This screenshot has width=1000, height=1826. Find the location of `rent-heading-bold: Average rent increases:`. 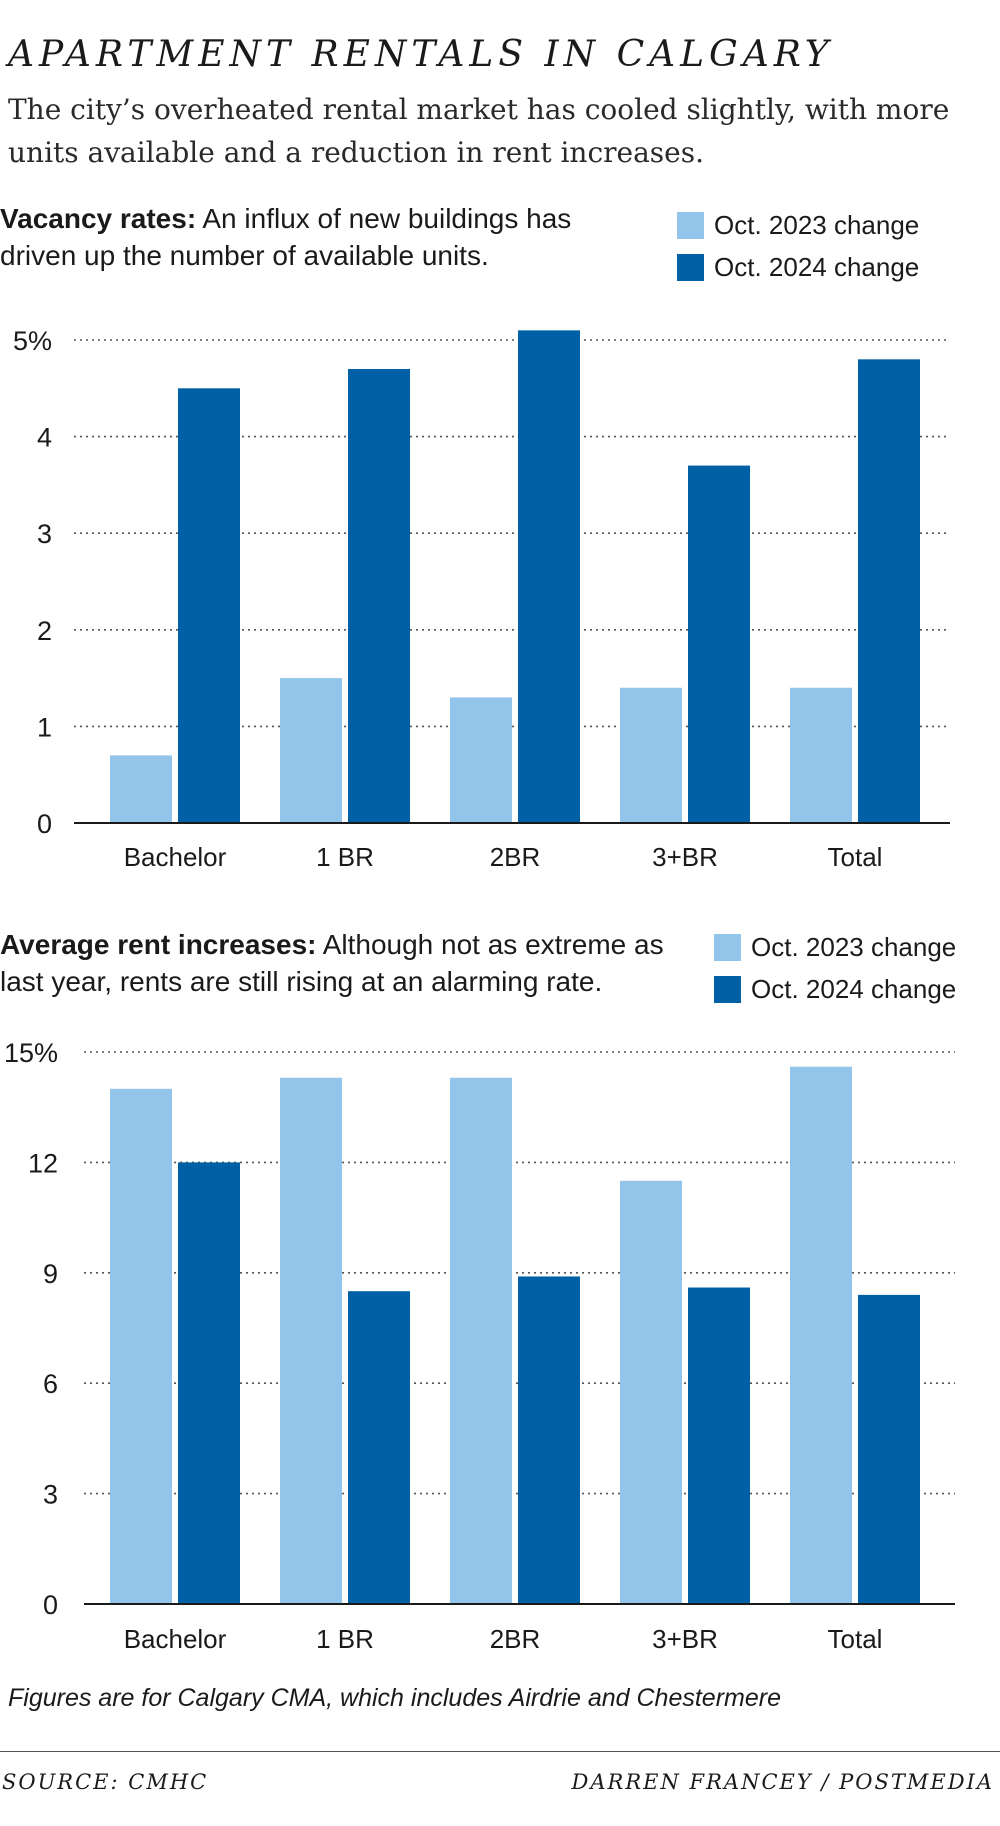

rent-heading-bold: Average rent increases: is located at coordinates (158, 944).